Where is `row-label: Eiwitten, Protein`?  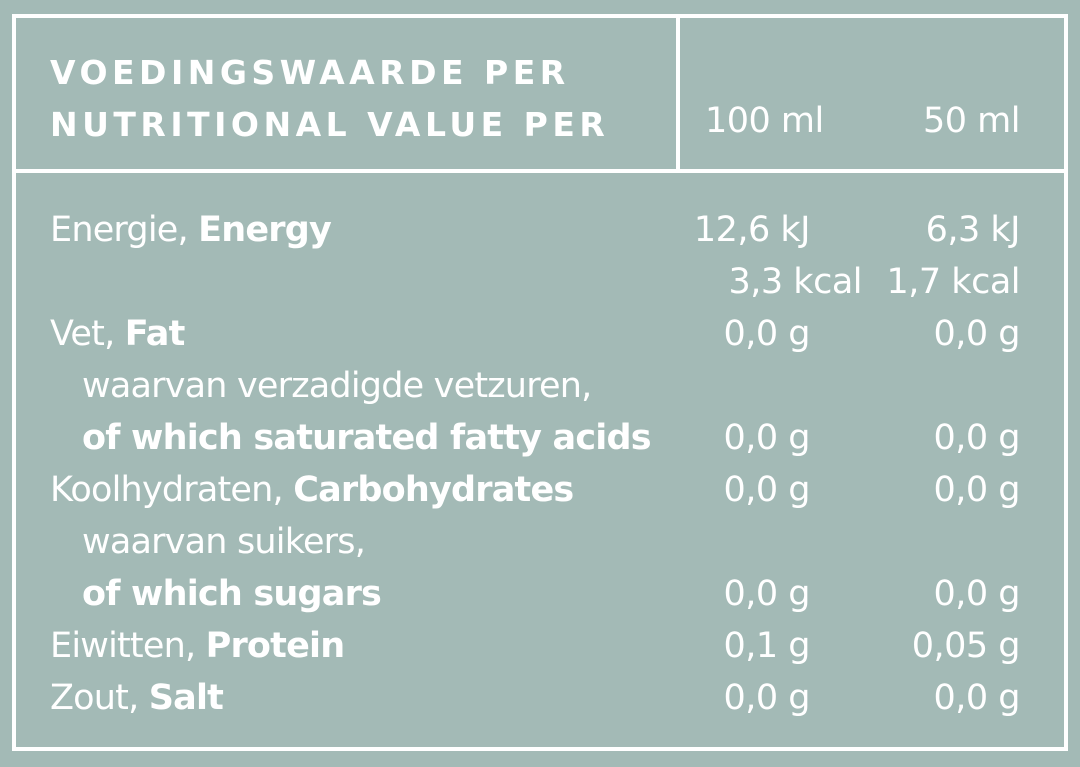 row-label: Eiwitten, Protein is located at coordinates (198, 646).